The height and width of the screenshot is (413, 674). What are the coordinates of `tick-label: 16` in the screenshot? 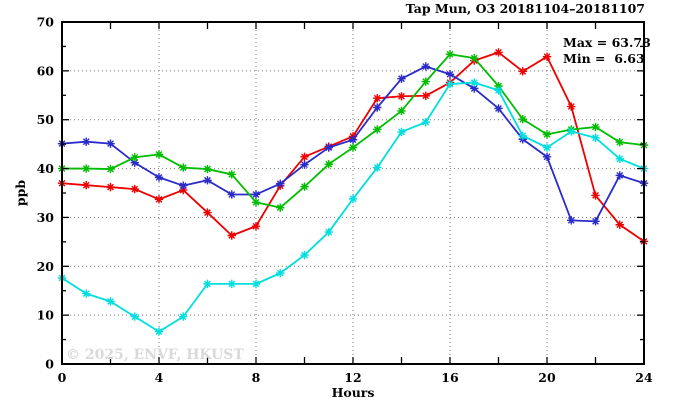 It's located at (450, 377).